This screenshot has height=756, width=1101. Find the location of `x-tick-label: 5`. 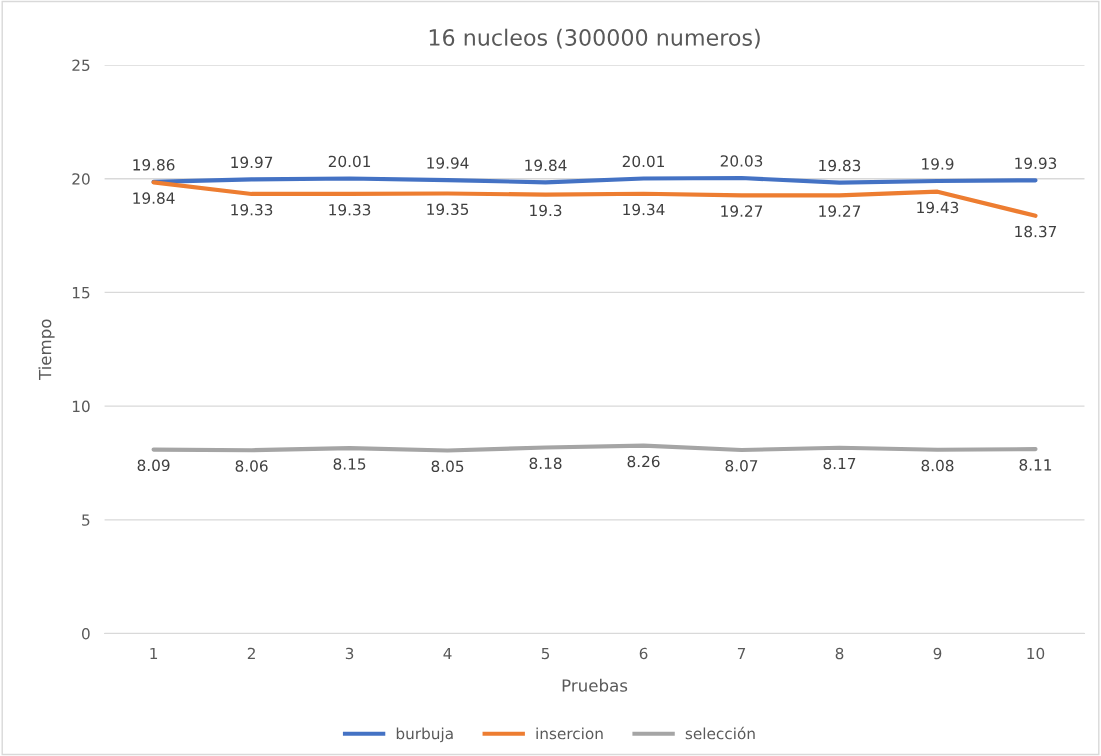

x-tick-label: 5 is located at coordinates (545, 653).